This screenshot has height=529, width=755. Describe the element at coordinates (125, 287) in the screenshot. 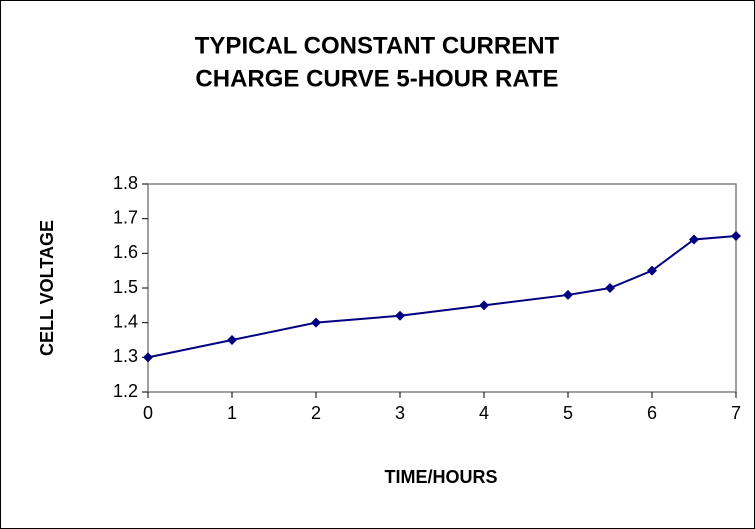

I see `y-tick-label: 1.5` at that location.